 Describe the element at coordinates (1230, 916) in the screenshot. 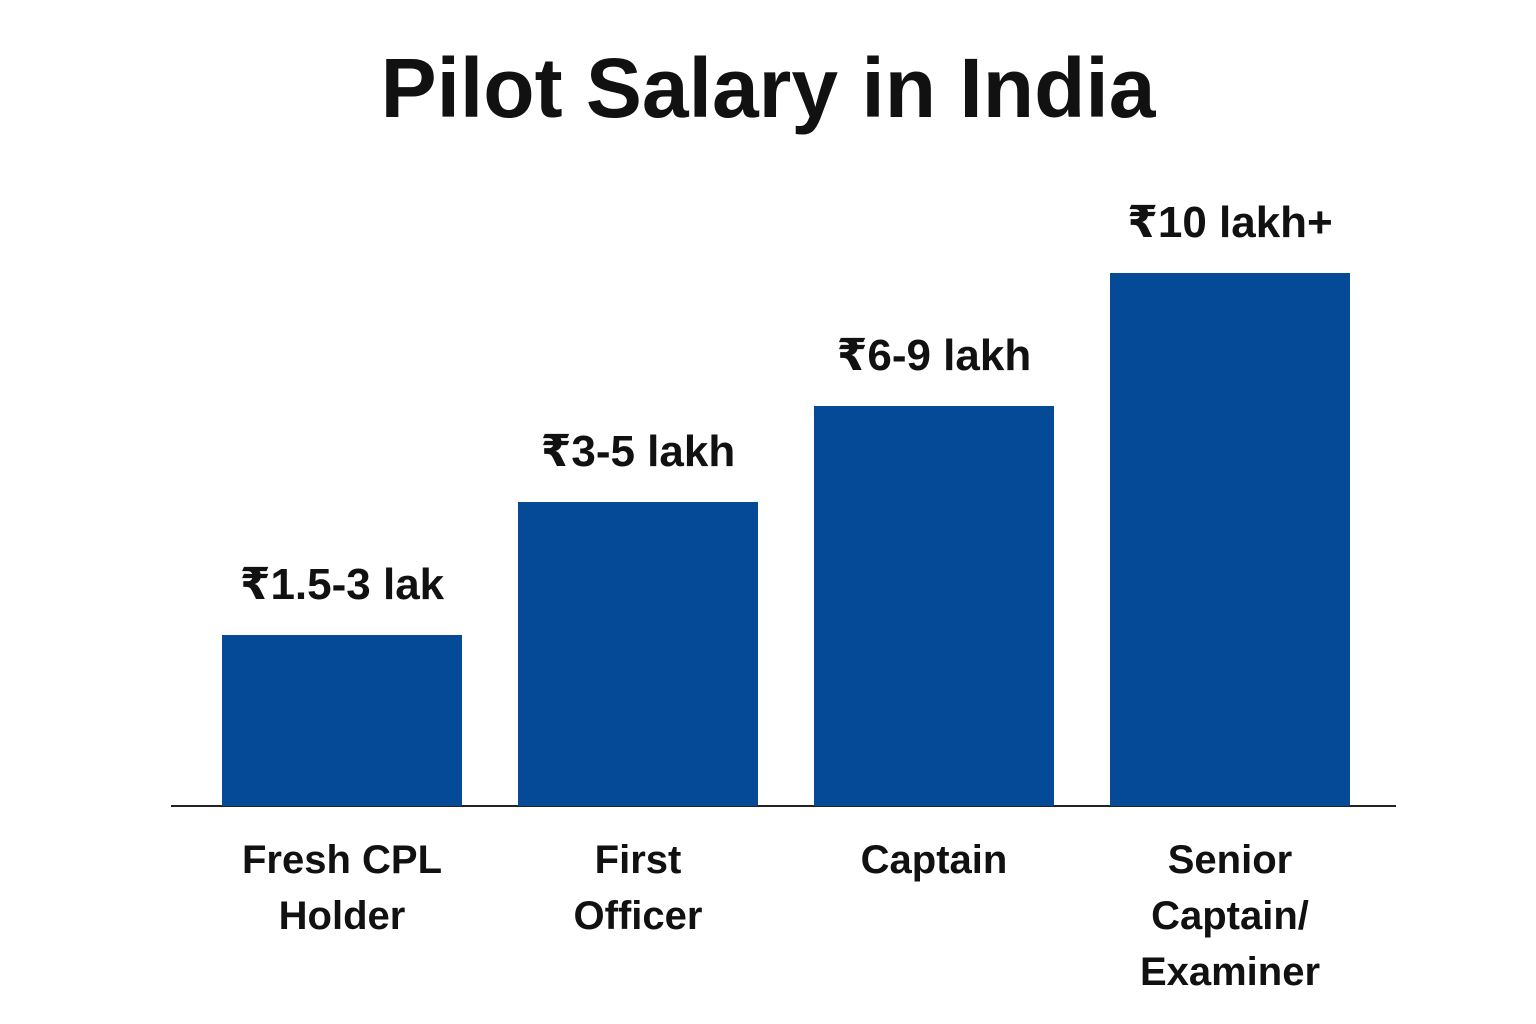

I see `x-tick-label: Senior Captain/ Examiner` at that location.